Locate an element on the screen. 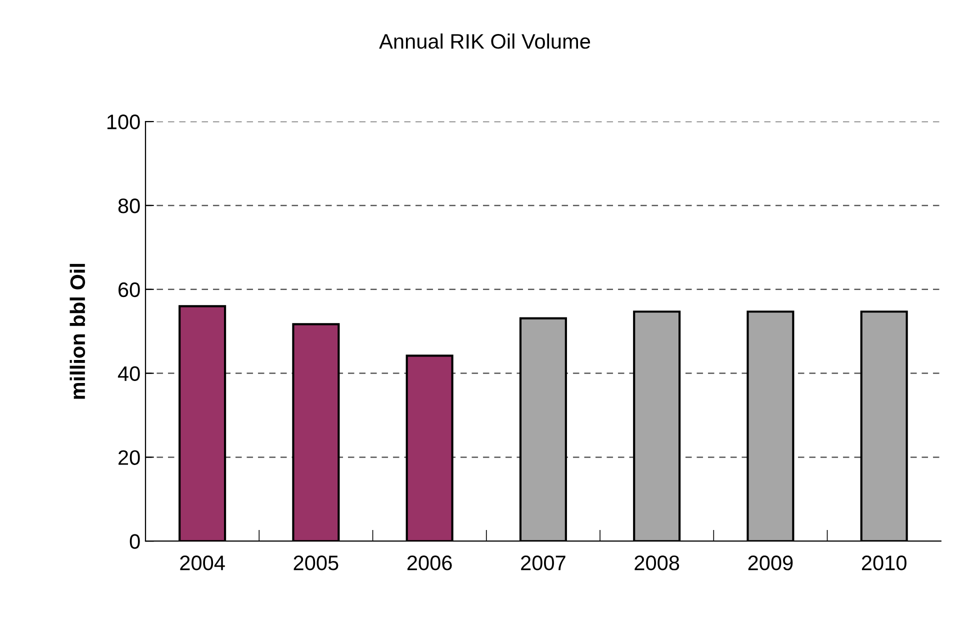 This screenshot has width=970, height=617. x-tick-label: 2009 is located at coordinates (770, 563).